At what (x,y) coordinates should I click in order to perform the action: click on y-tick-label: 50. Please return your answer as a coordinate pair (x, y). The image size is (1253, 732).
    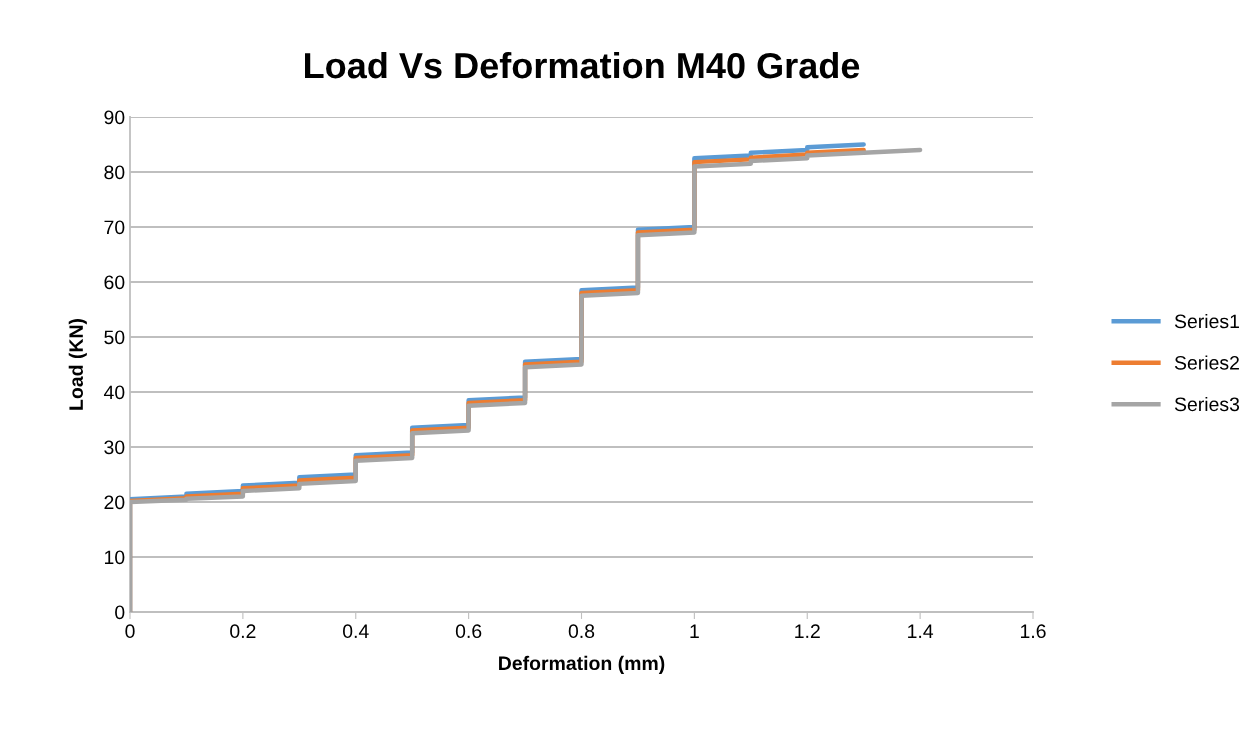
    Looking at the image, I should click on (114, 337).